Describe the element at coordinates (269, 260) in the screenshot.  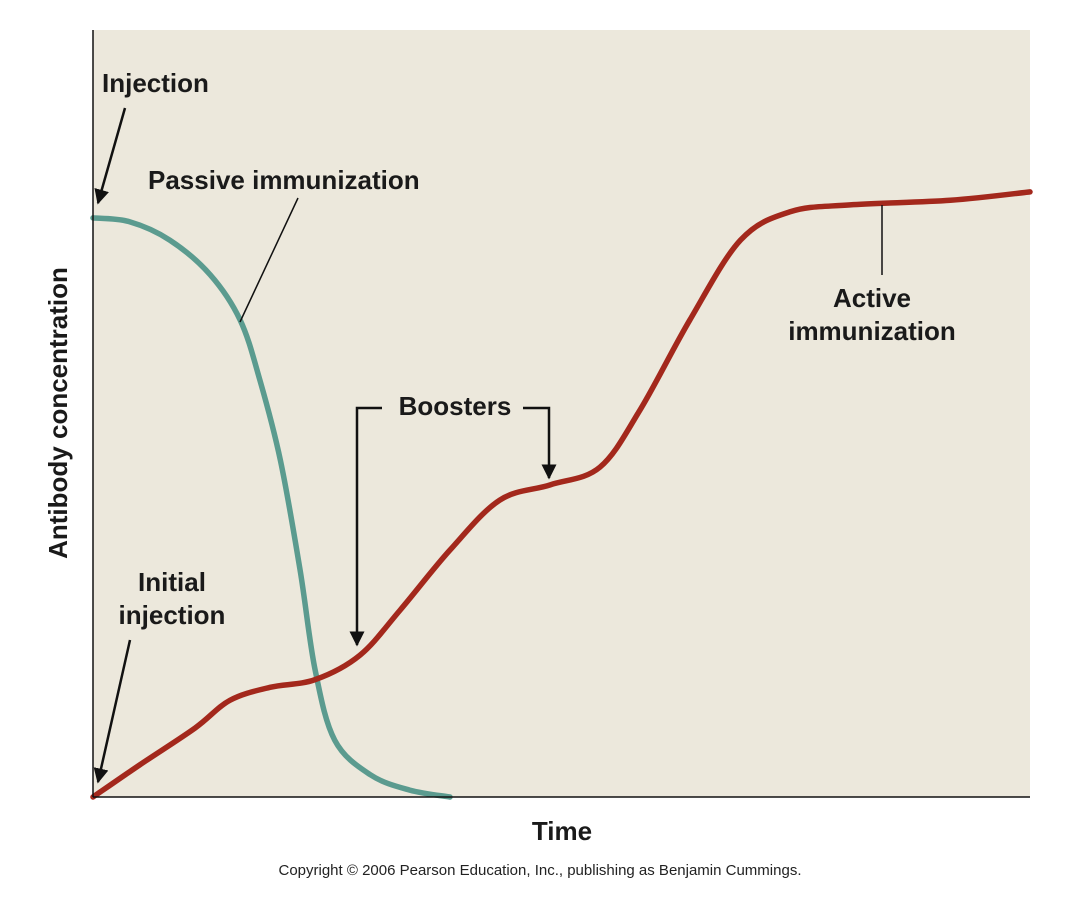
I see `passive-leader` at that location.